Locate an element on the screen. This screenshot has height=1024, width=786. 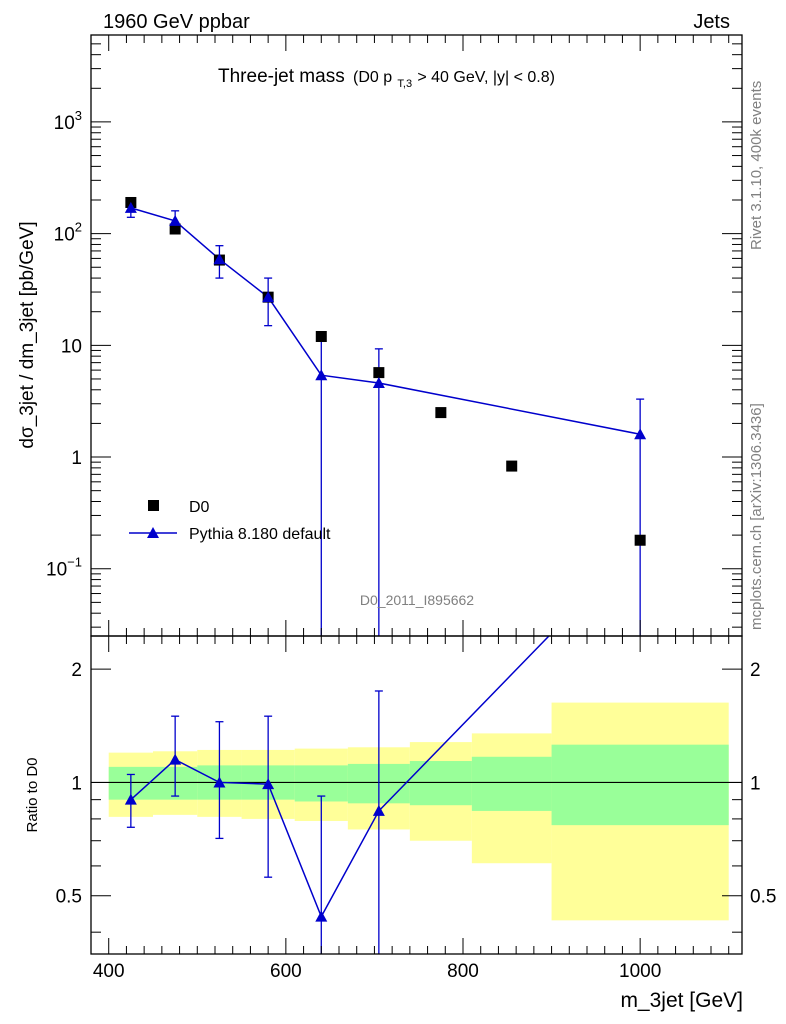
upper-y-tick-label: 10³ is located at coordinates (68, 121).